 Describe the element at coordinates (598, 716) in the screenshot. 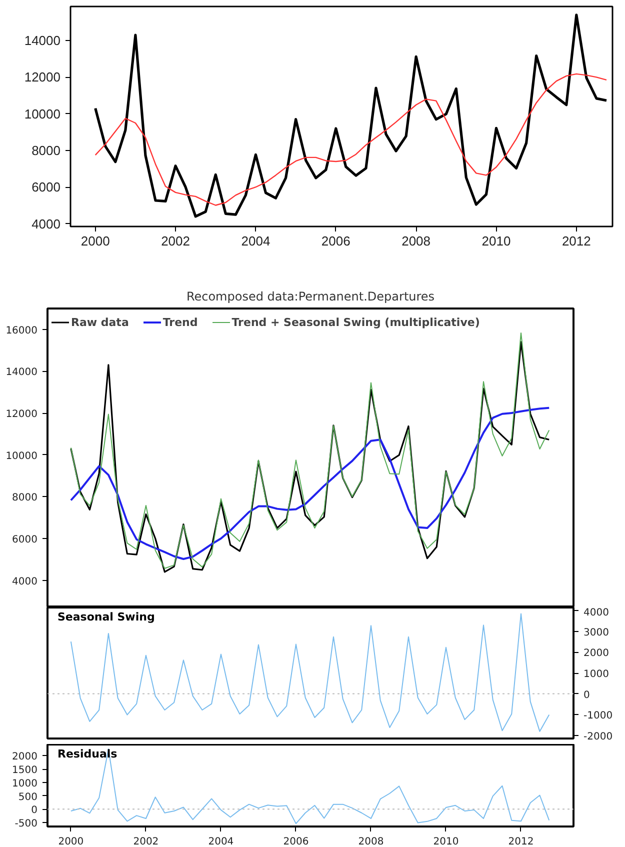

I see `y2-tick-label: -1000` at that location.